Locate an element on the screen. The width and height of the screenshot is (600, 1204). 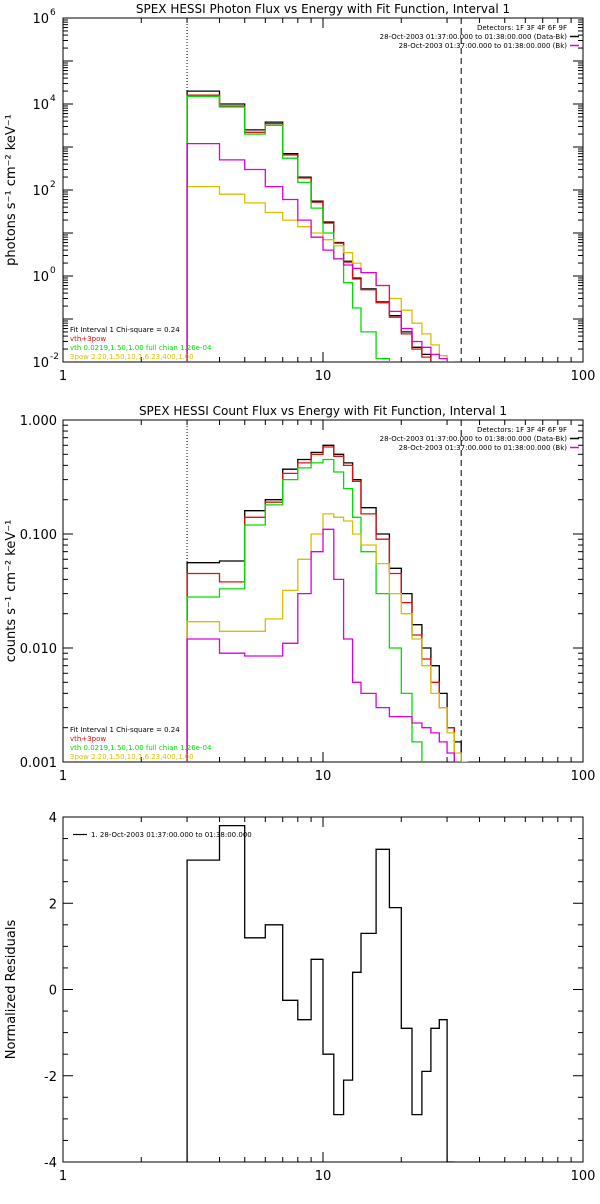
y-tick-label: 0.100 is located at coordinates (38, 535).